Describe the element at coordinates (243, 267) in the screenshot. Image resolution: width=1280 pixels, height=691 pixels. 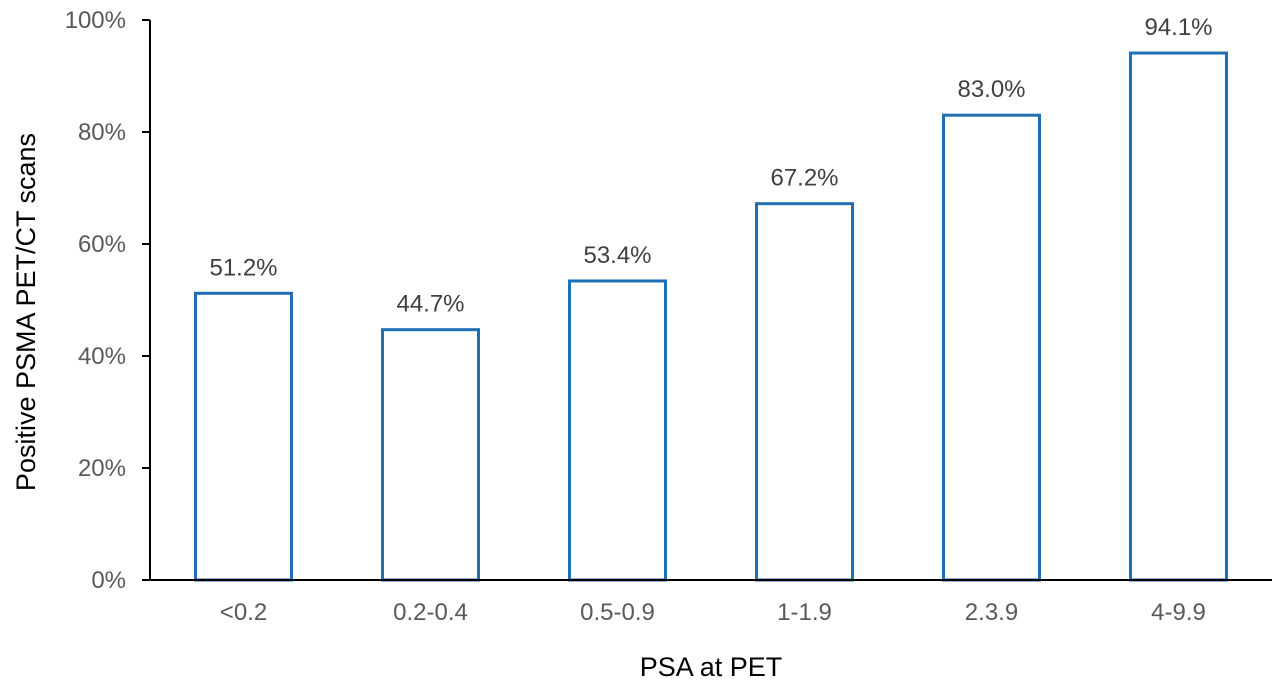
I see `data-label: 51.2%` at that location.